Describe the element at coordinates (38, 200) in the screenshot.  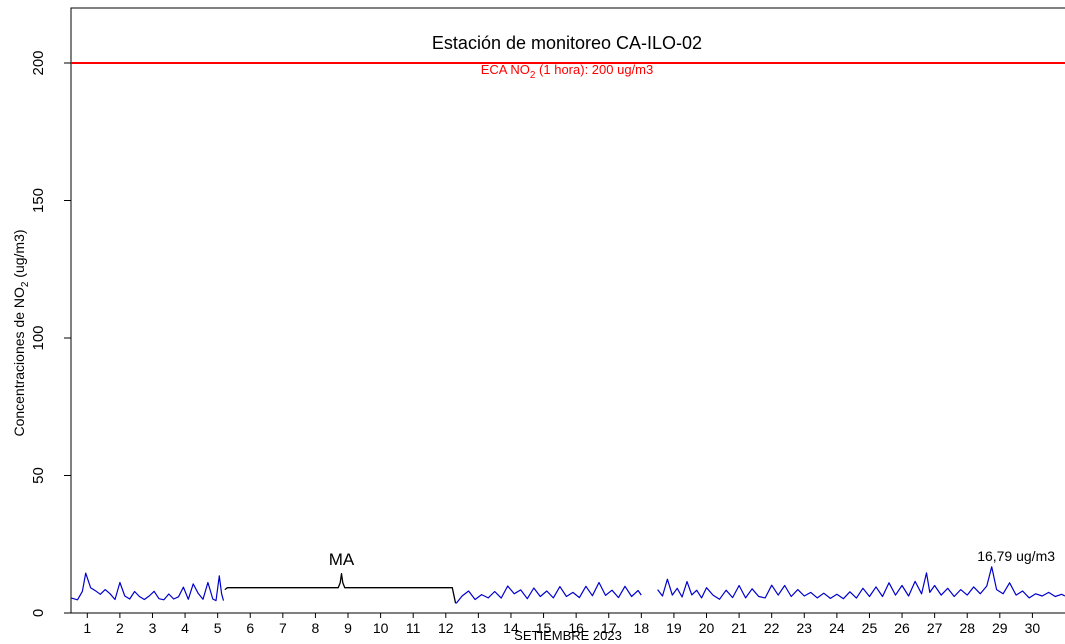
I see `y-tick-label: 150` at that location.